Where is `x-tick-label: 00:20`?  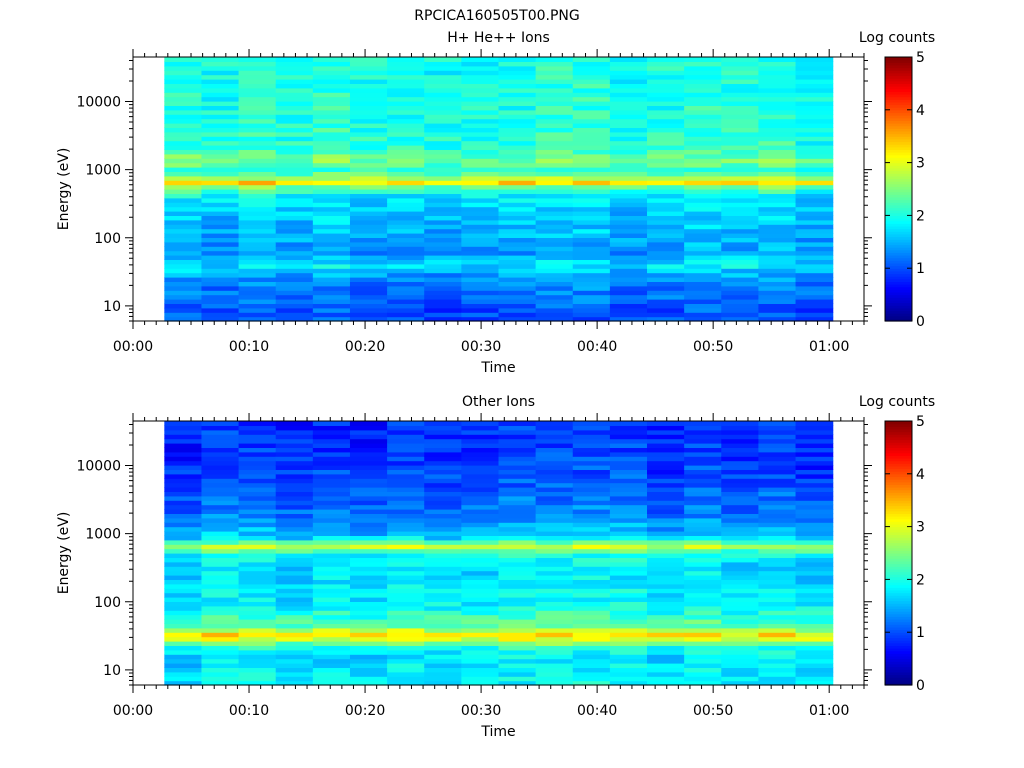 x-tick-label: 00:20 is located at coordinates (365, 711).